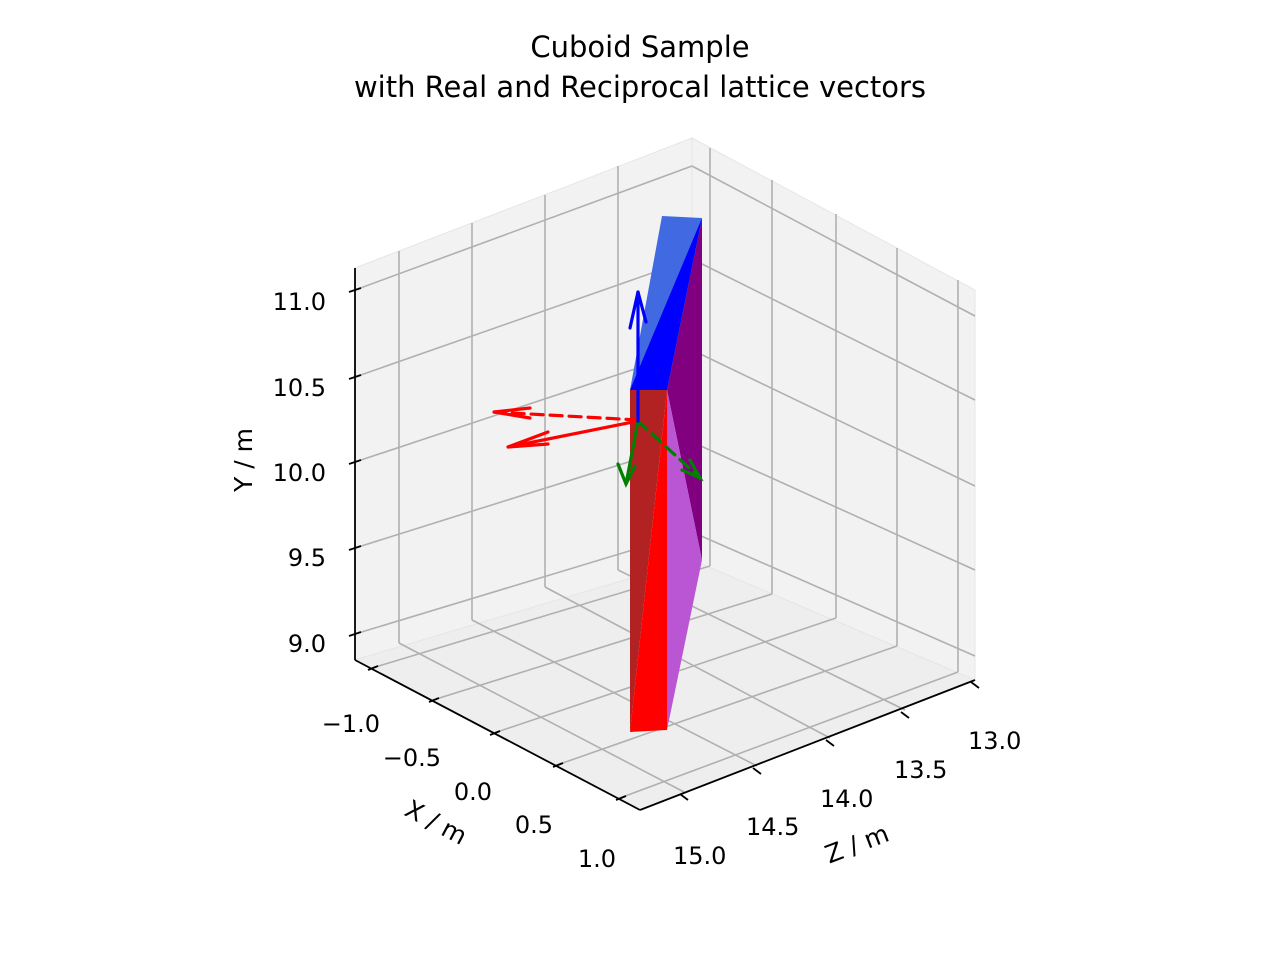 This screenshot has height=960, width=1280. What do you see at coordinates (638, 310) in the screenshot?
I see `vector-c-real-head` at bounding box center [638, 310].